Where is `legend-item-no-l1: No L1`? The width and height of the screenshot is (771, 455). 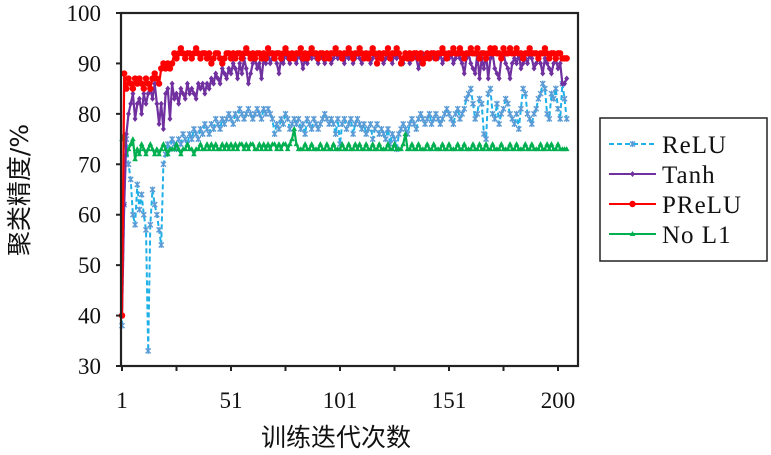 legend-item-no-l1: No L1 is located at coordinates (670, 235).